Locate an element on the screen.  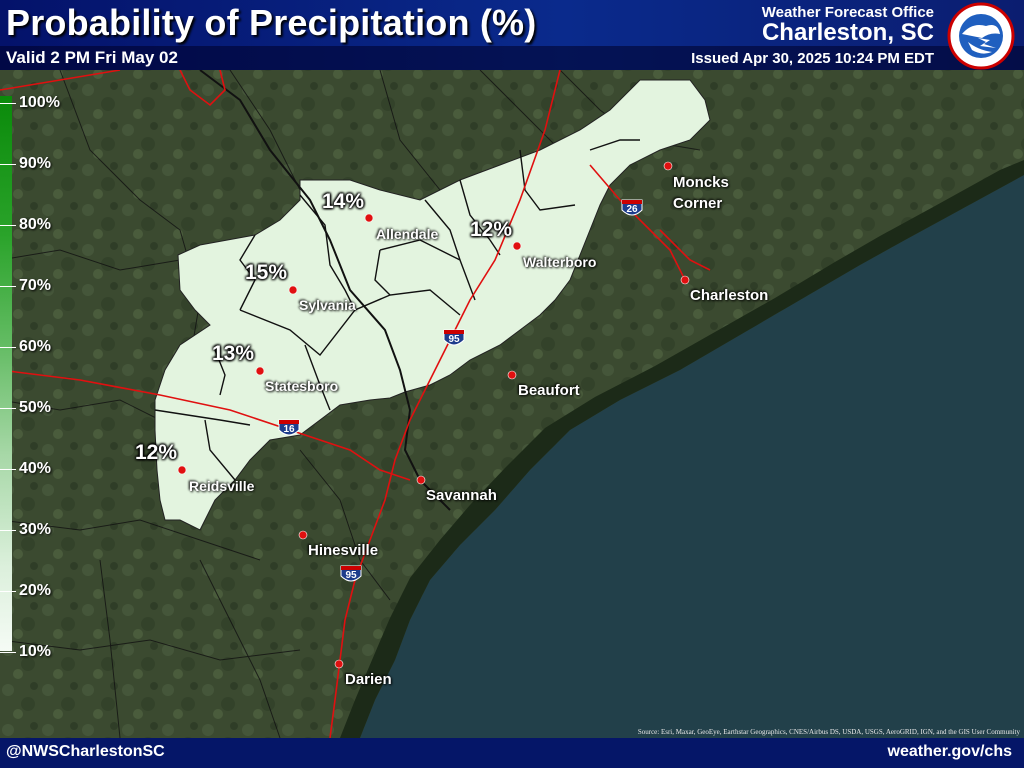
city-label-reidsville: Reidsville is located at coordinates (222, 486).